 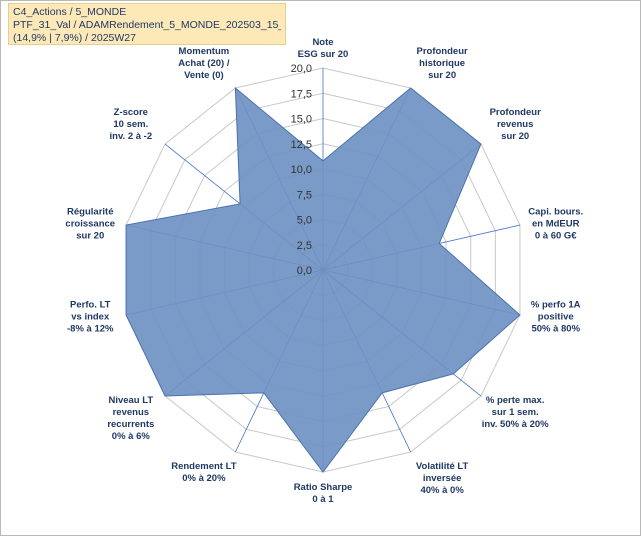 I want to click on axis-label: Profondeur revenus sur 20, so click(x=515, y=124).